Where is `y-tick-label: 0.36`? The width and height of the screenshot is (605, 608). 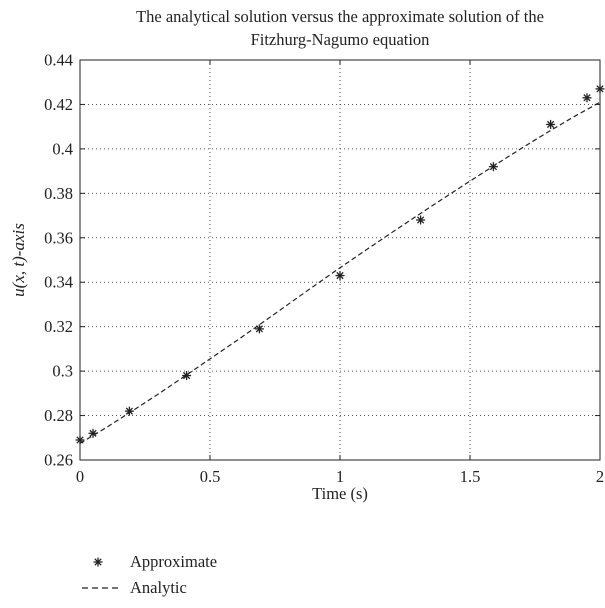
y-tick-label: 0.36 is located at coordinates (58, 237).